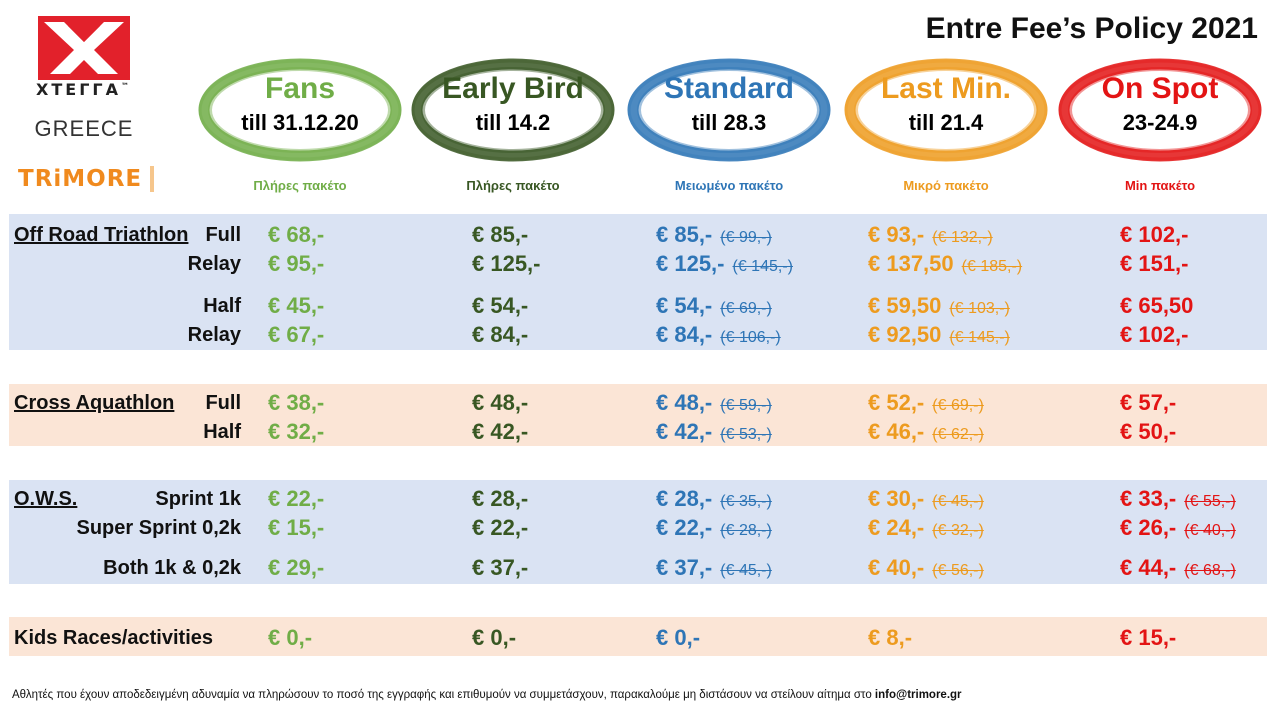  I want to click on price-value: € 59,50, so click(905, 305).